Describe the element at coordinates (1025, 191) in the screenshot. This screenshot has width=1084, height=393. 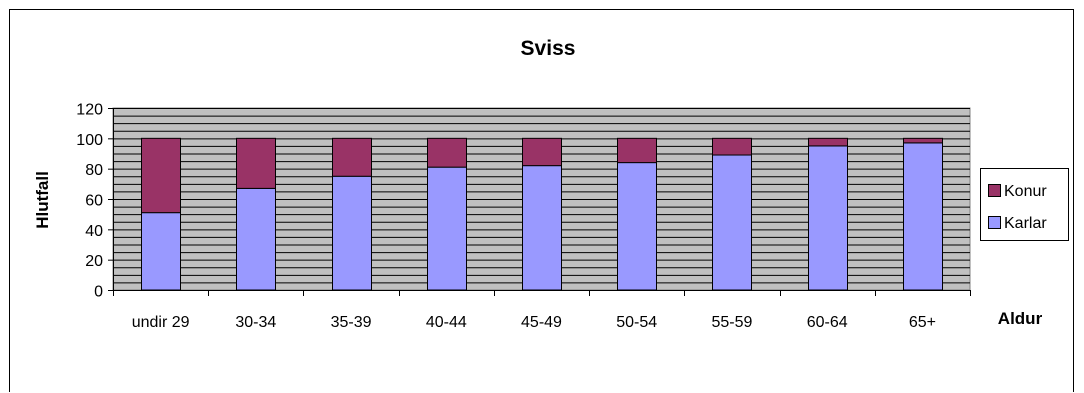
I see `legend-label-konur: Konur` at that location.